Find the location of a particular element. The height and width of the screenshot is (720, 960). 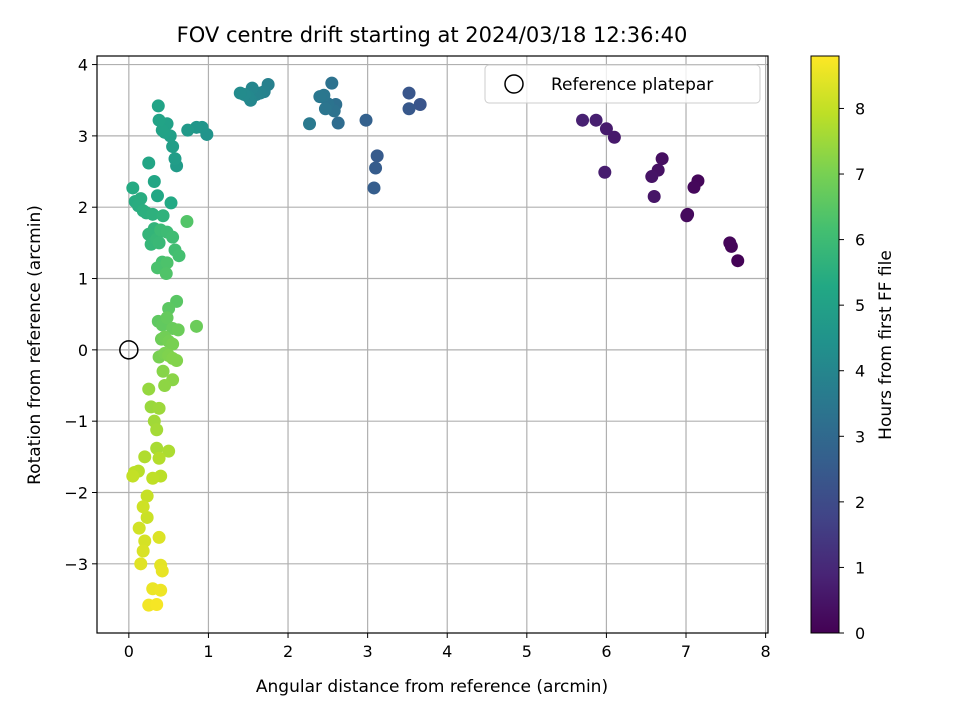

x-axis-ticks: 0 1 2 3 4 5 6 7 8 is located at coordinates (447, 647).